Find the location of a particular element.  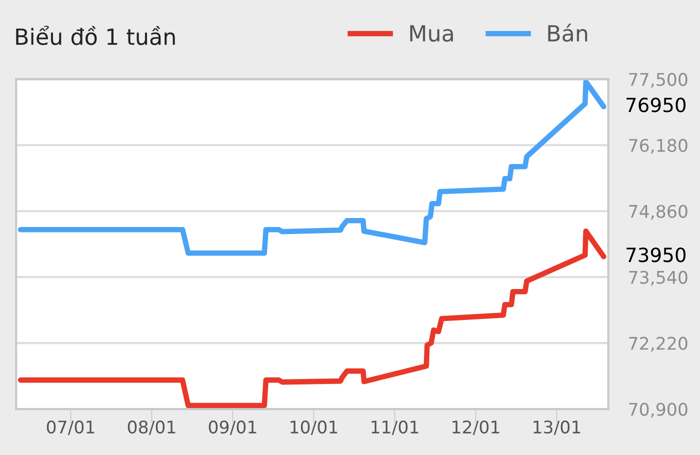

chart-title: Biểu đồ 1 tuần is located at coordinates (95, 36).